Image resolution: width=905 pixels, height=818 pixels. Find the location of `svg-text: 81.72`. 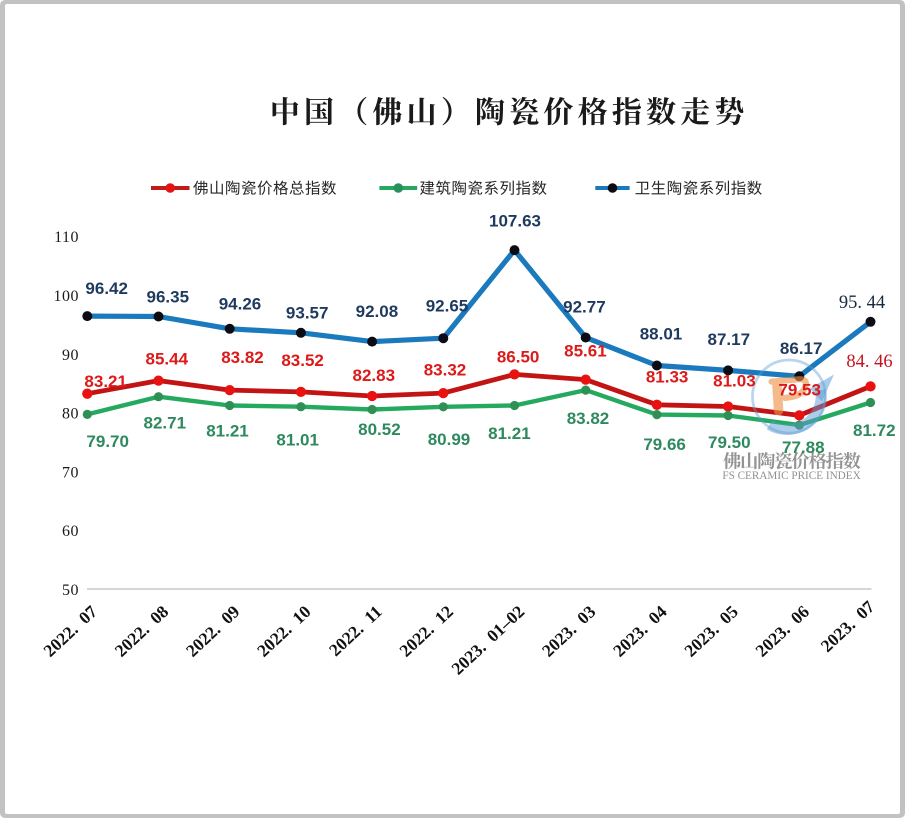

svg-text: 81.72 is located at coordinates (874, 430).